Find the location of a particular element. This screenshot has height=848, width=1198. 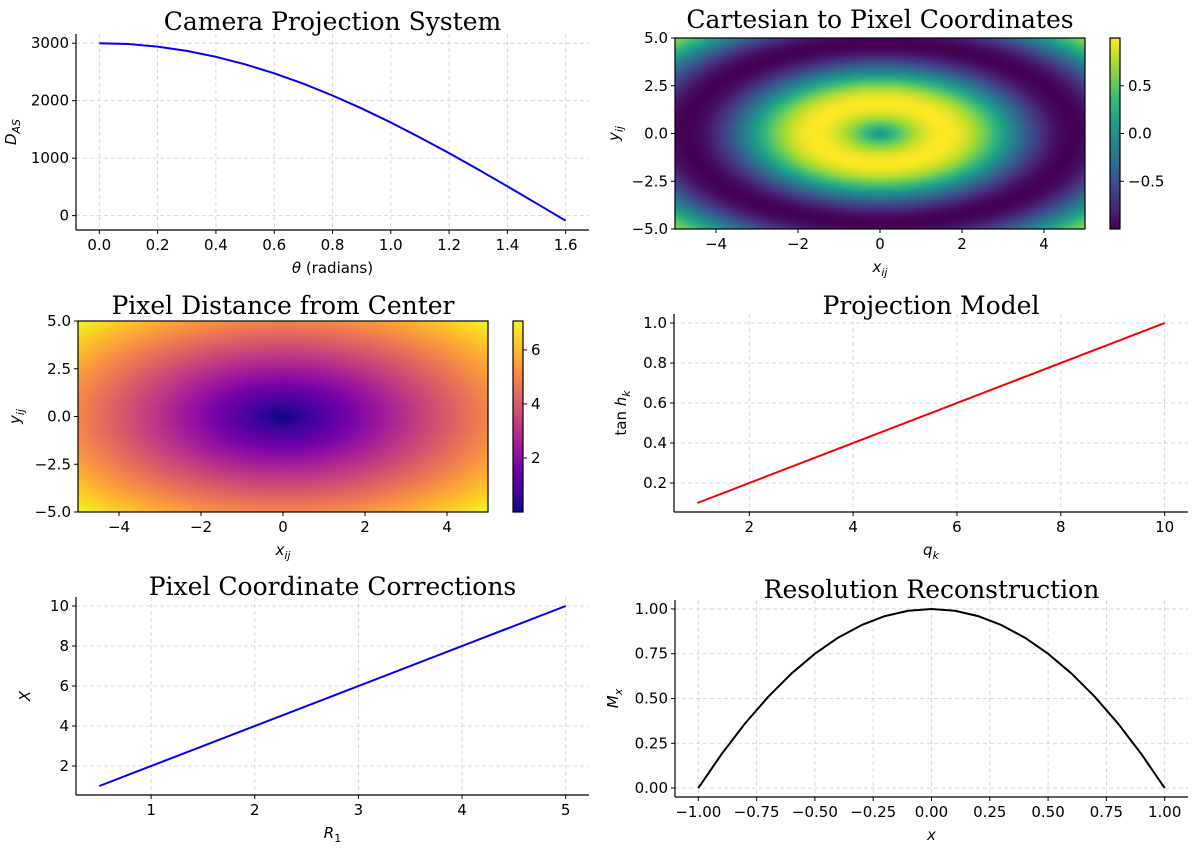

y-tick-label: 0.2 is located at coordinates (655, 483).